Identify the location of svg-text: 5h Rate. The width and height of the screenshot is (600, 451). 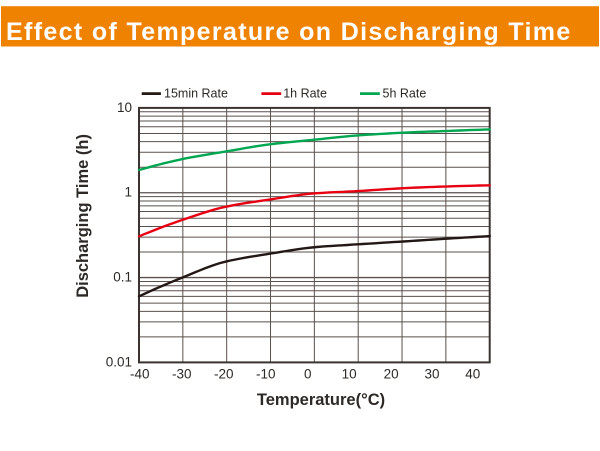
(405, 94).